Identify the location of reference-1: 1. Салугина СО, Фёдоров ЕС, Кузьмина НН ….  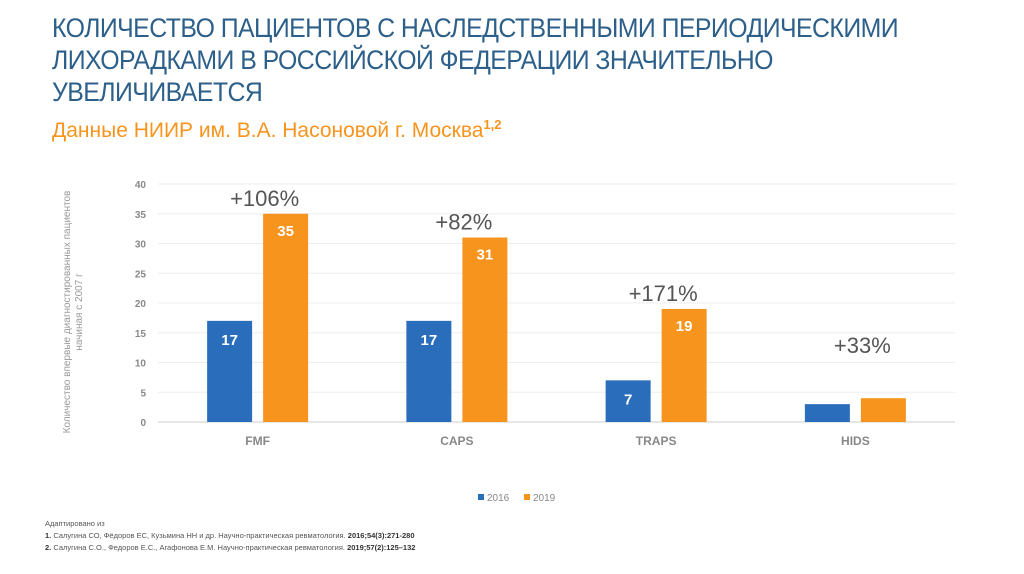
(230, 535).